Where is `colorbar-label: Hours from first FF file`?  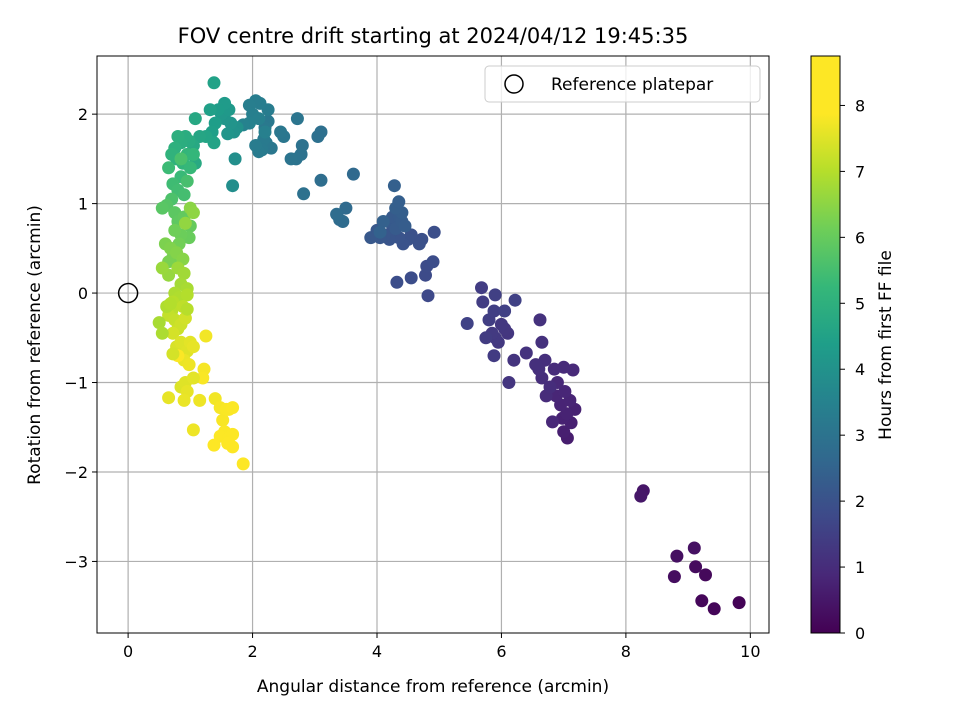
colorbar-label: Hours from first FF file is located at coordinates (886, 345).